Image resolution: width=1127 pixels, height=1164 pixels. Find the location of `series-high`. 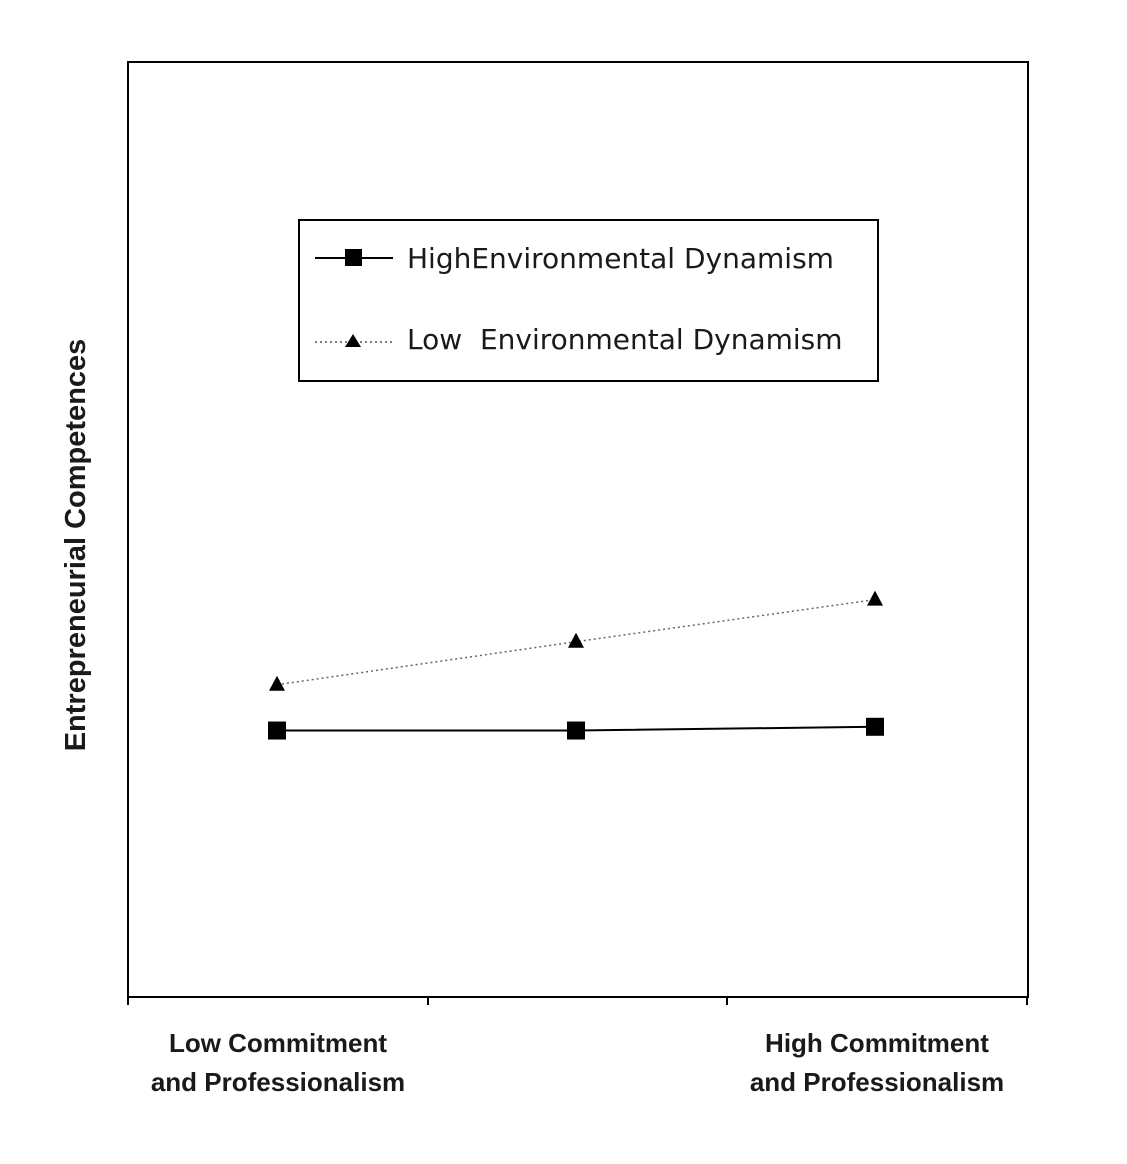

series-high is located at coordinates (576, 728).